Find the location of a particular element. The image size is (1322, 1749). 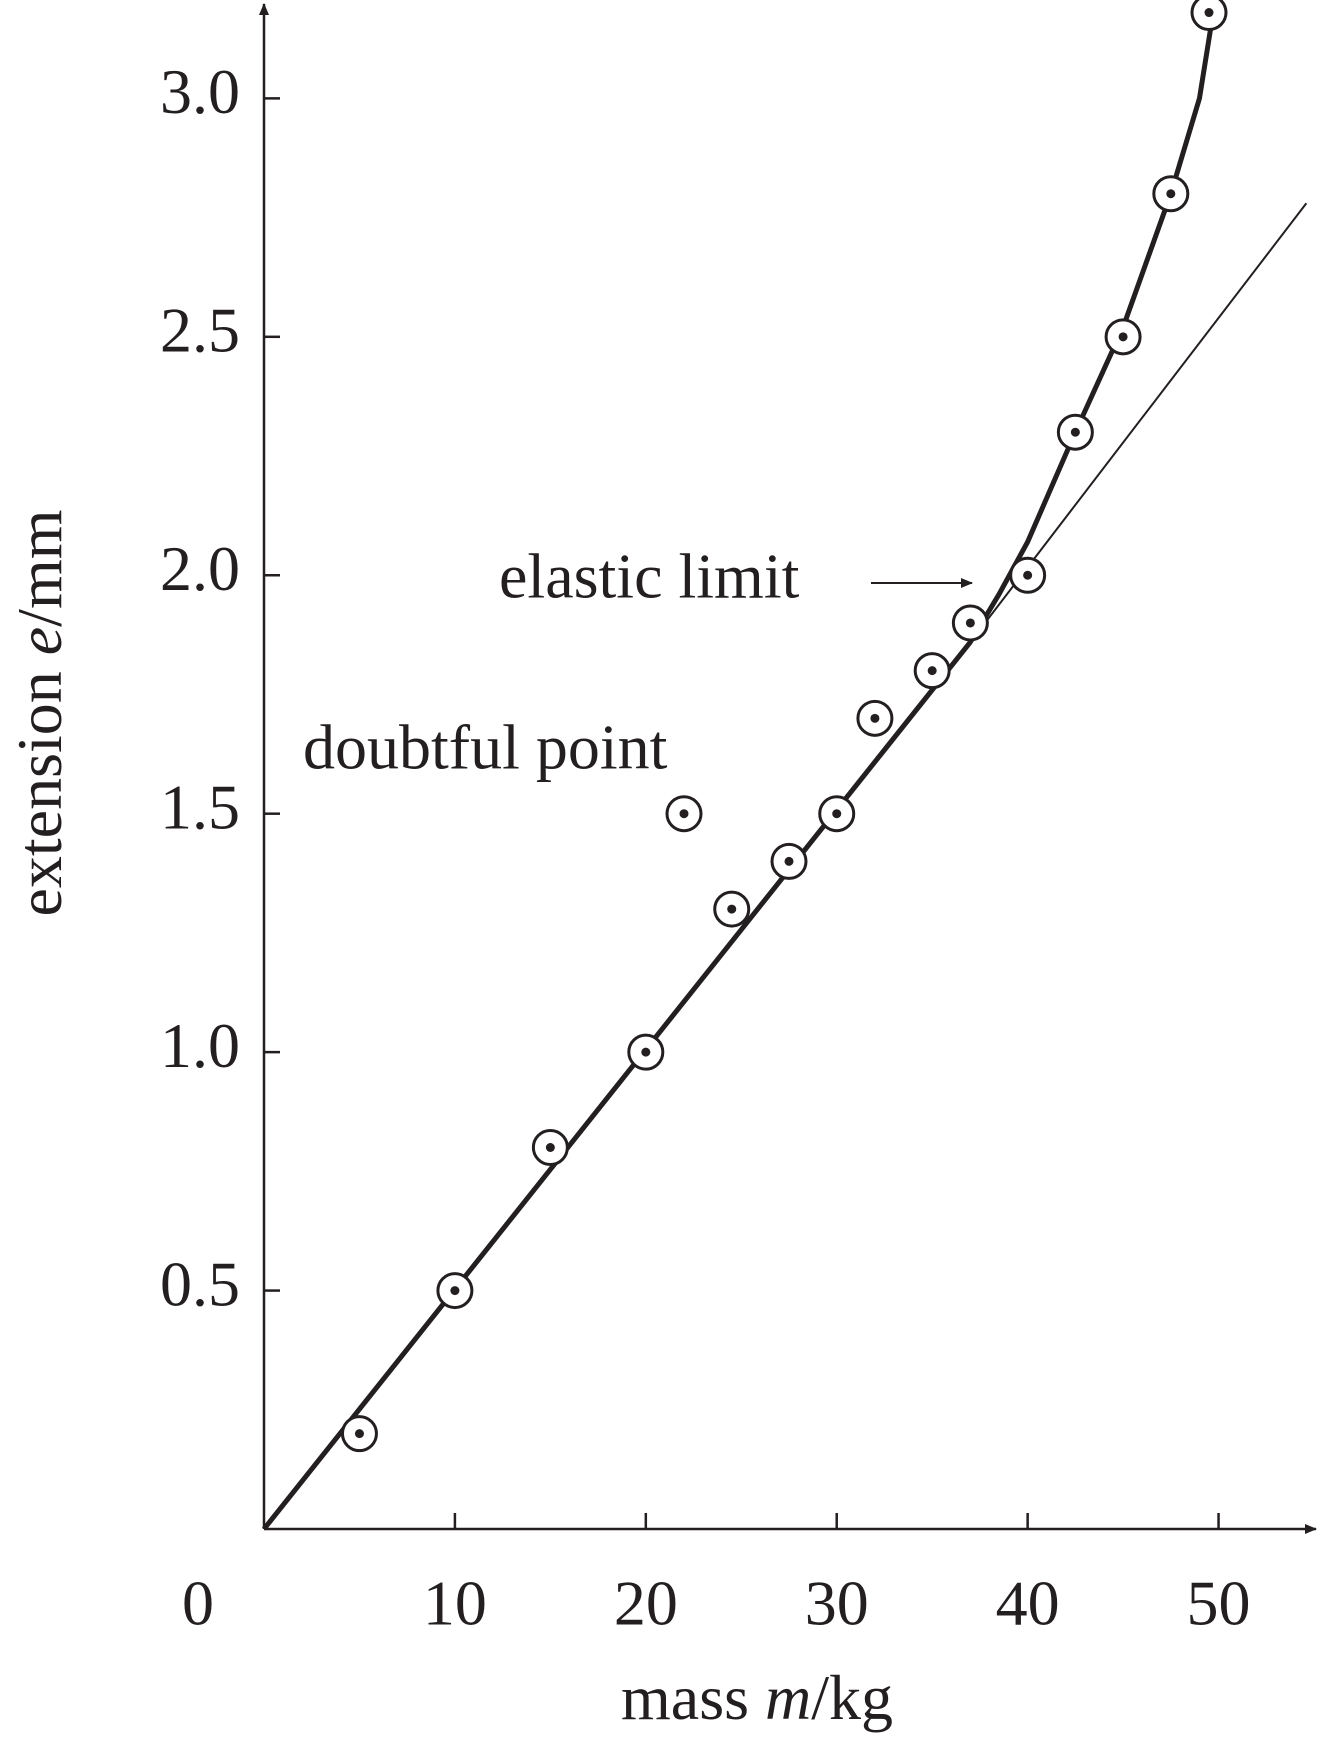

x-tick-label: 0 is located at coordinates (198, 1603).